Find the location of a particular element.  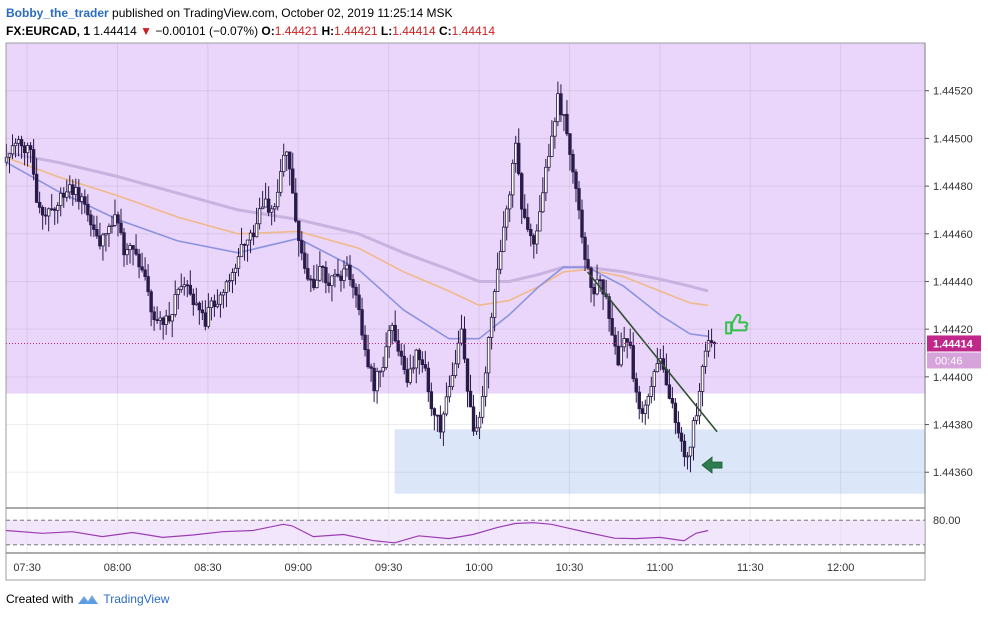

tradingview-logo-icon is located at coordinates (88, 599).